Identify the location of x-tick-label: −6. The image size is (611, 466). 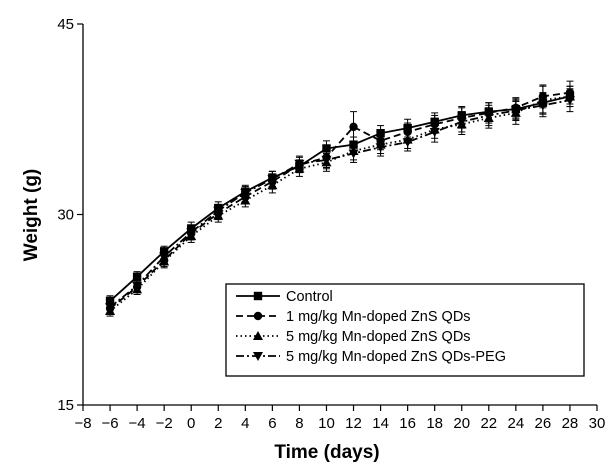
(109, 423).